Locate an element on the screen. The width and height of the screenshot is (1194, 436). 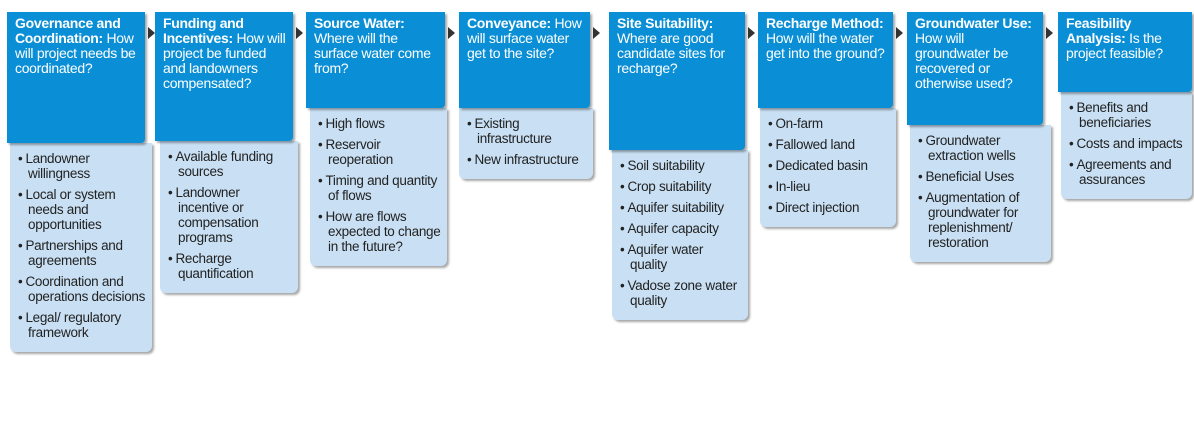
bullet-item: Crop suitability is located at coordinates (680, 186).